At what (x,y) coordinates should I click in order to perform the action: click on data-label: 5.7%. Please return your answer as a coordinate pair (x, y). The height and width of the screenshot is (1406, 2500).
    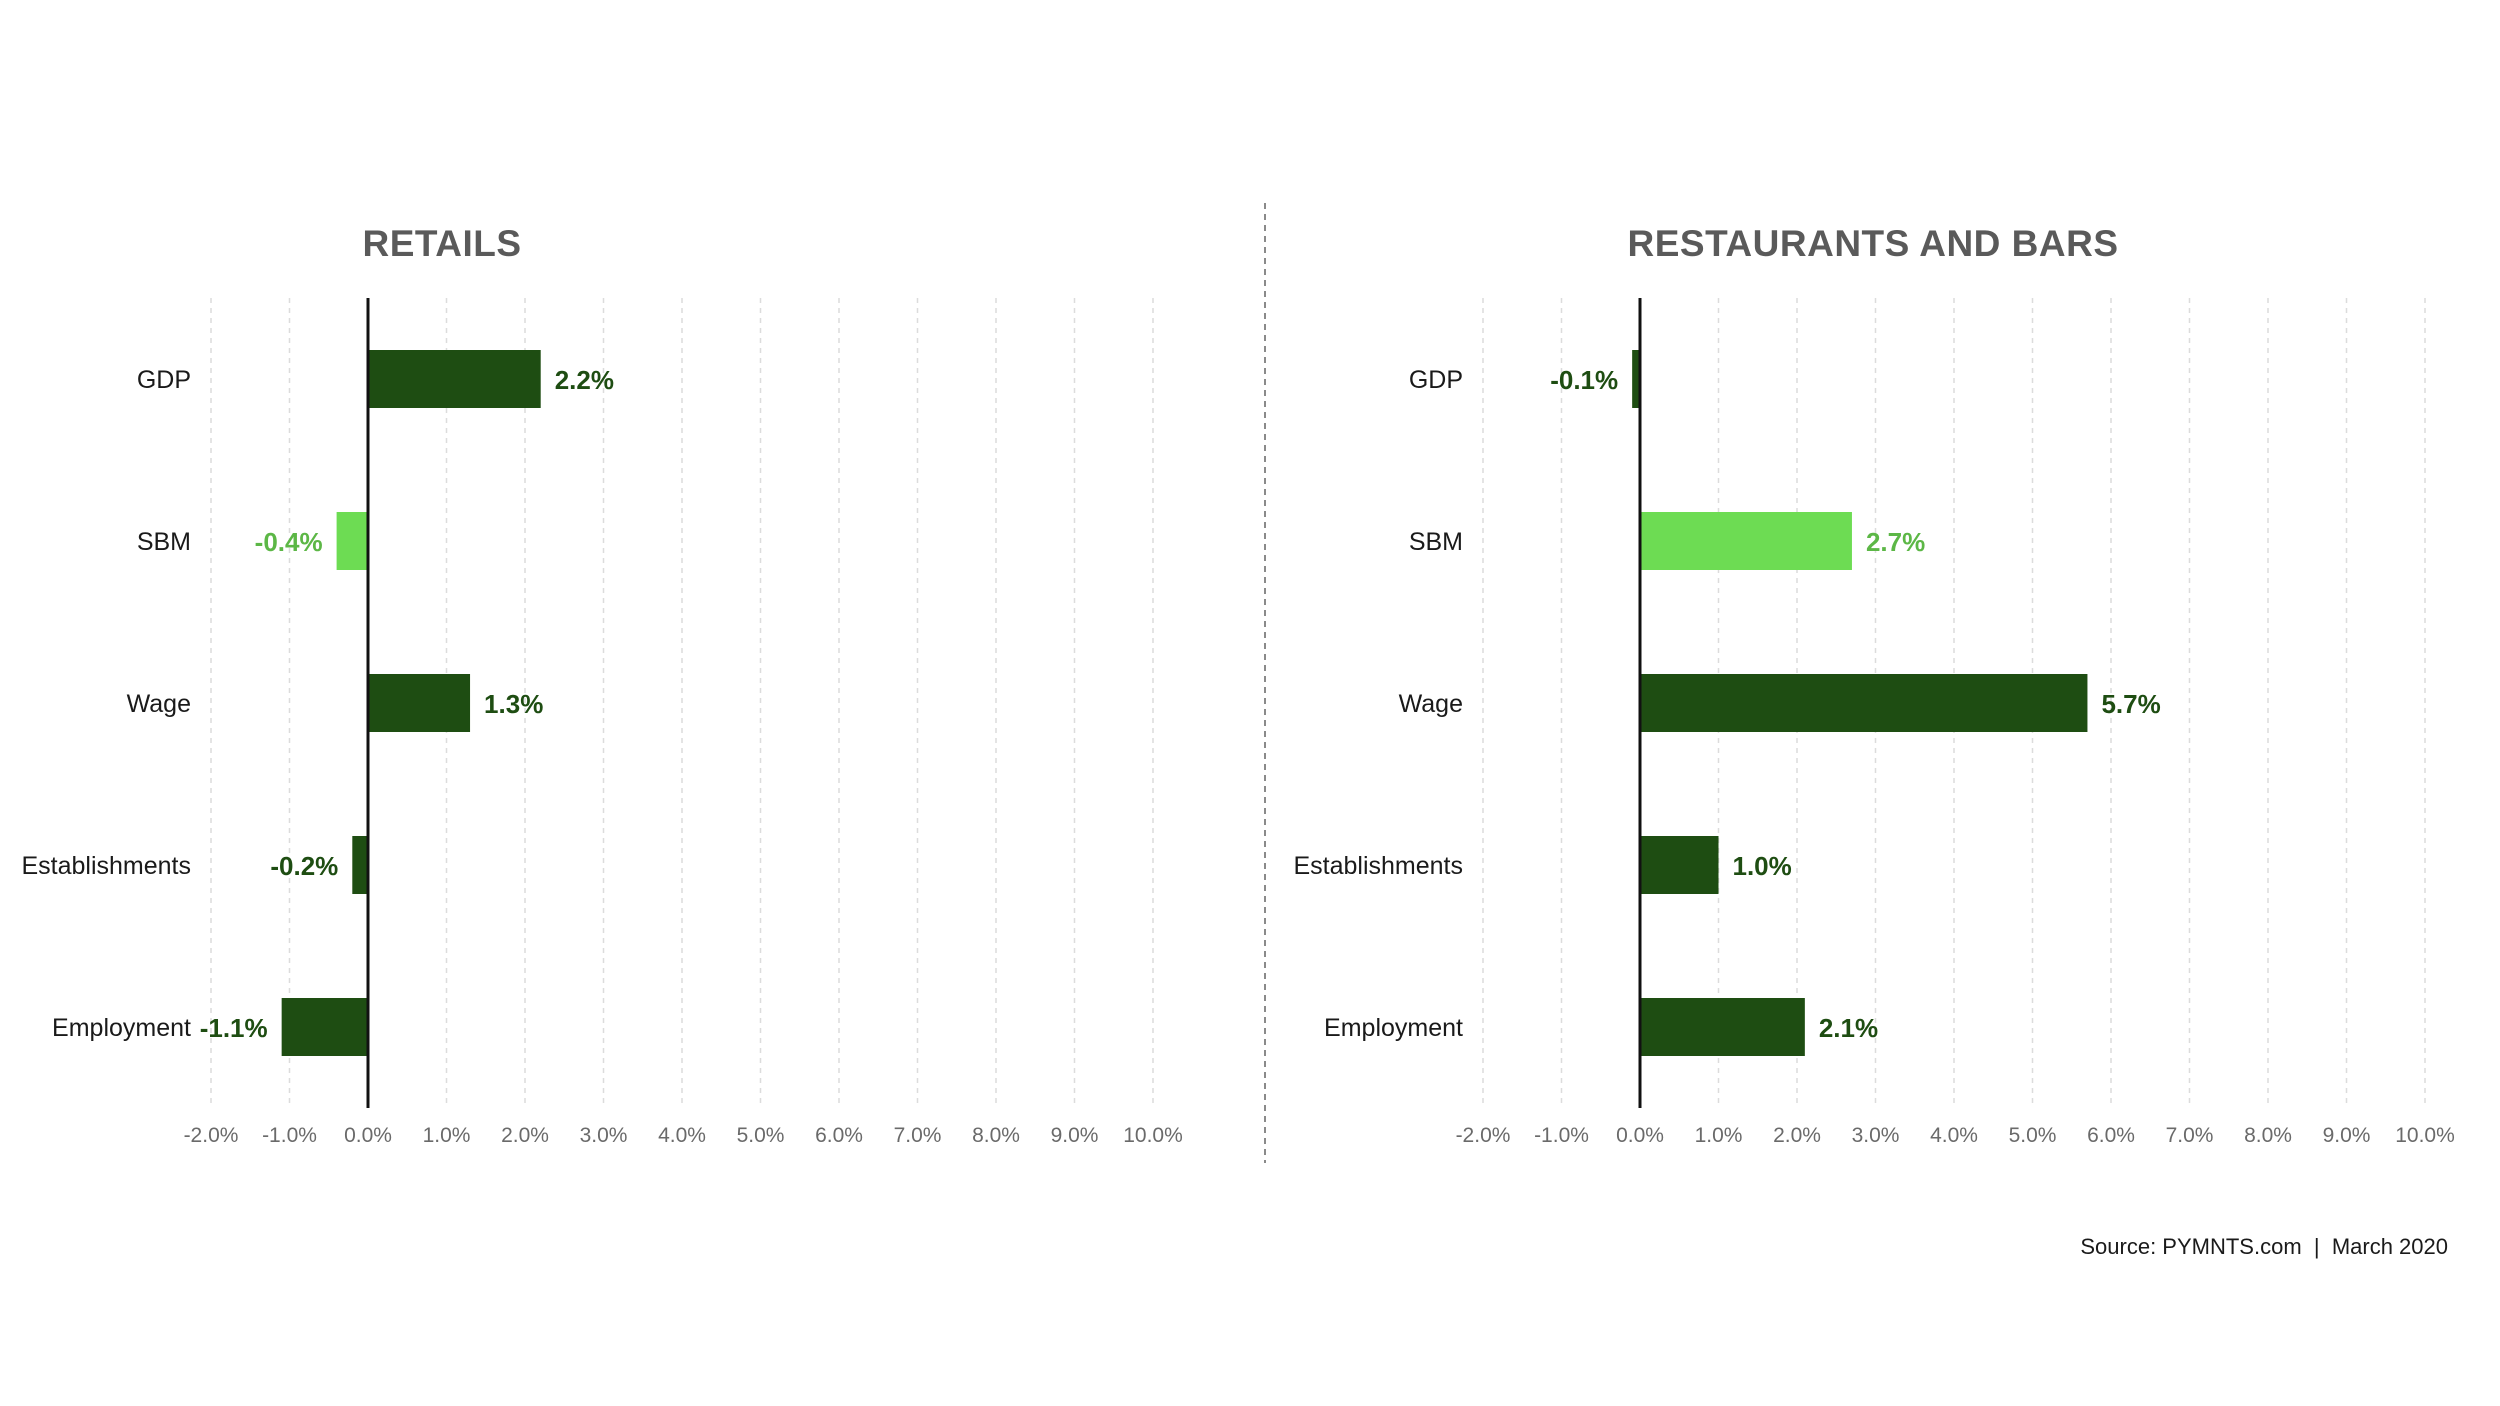
    Looking at the image, I should click on (2130, 704).